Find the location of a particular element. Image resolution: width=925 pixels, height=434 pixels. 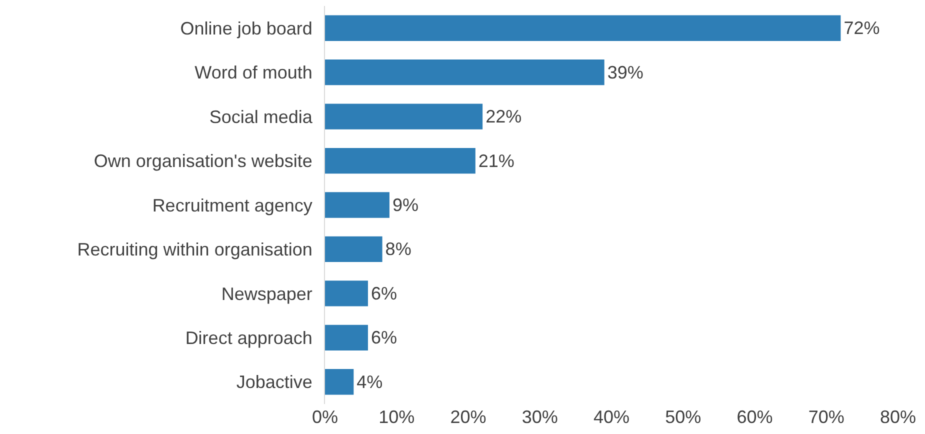

y-tick-label: Recruitment agency is located at coordinates (232, 205).